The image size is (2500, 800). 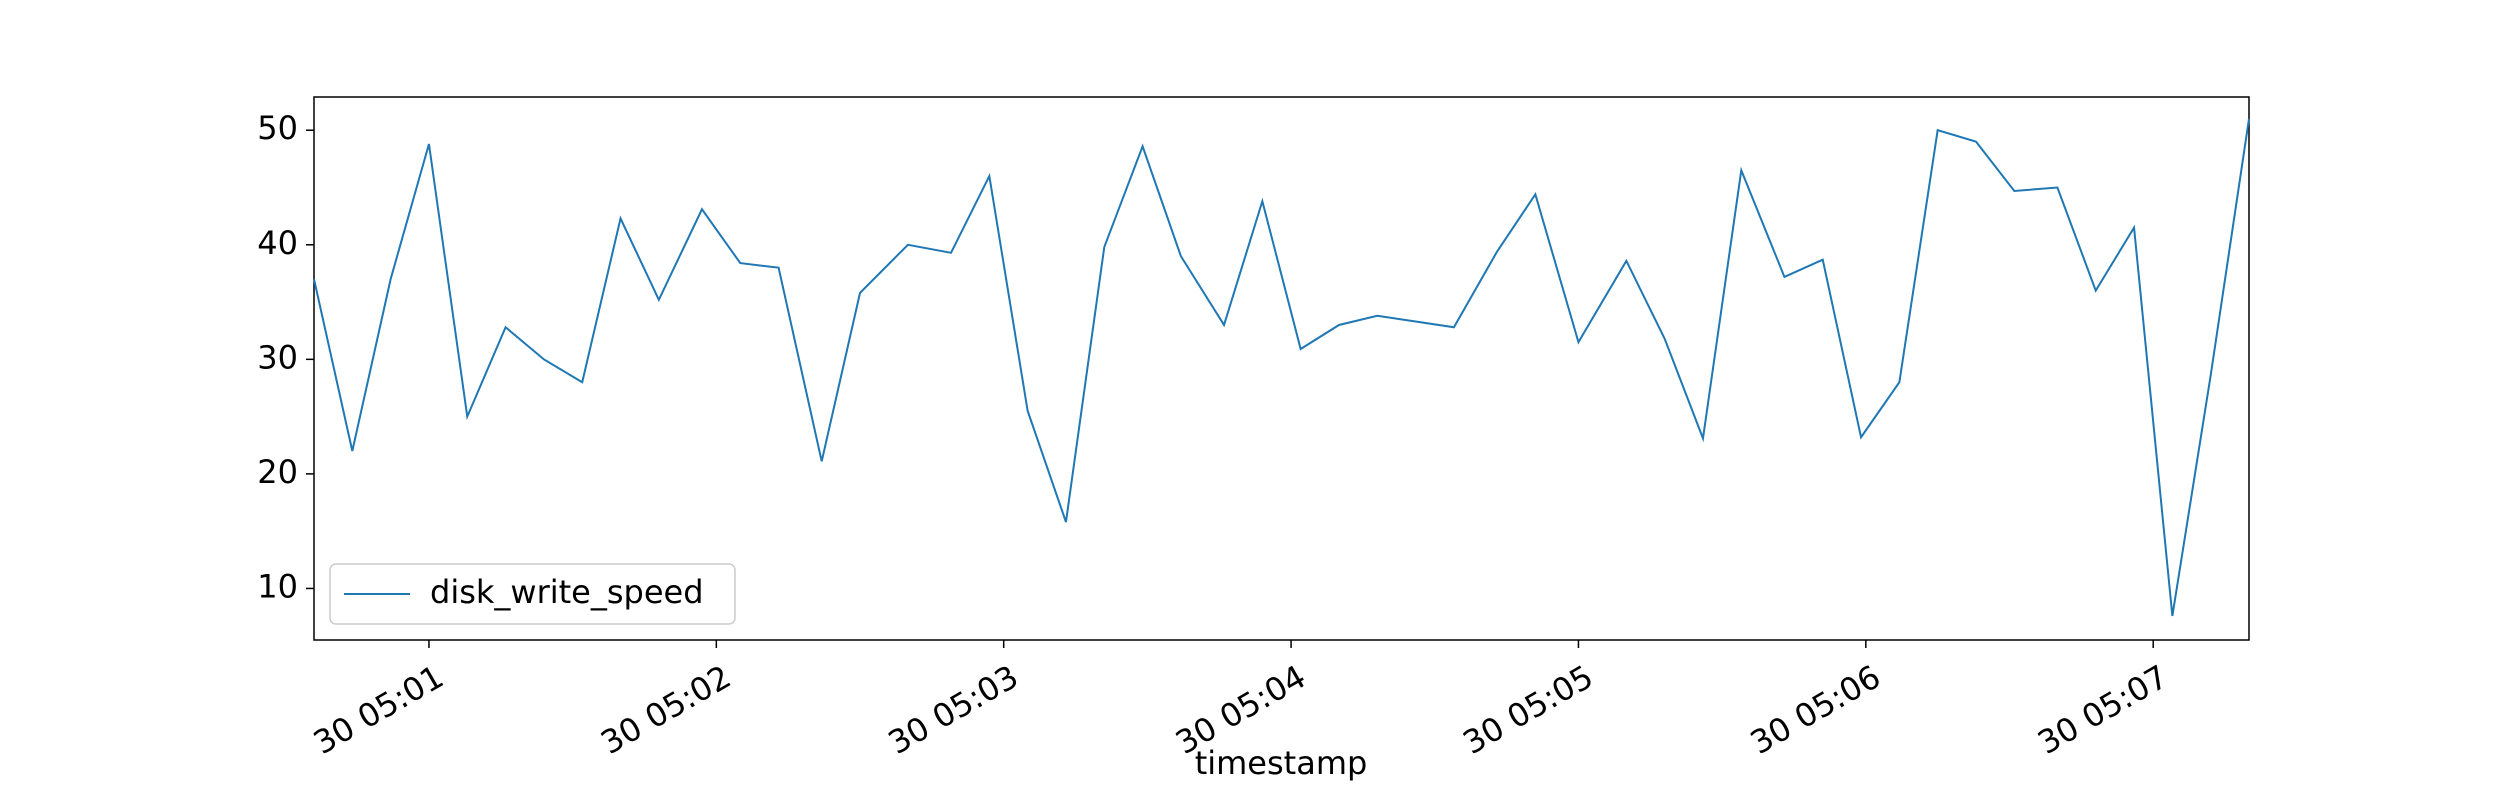 I want to click on y-tick-label: 50, so click(x=277, y=128).